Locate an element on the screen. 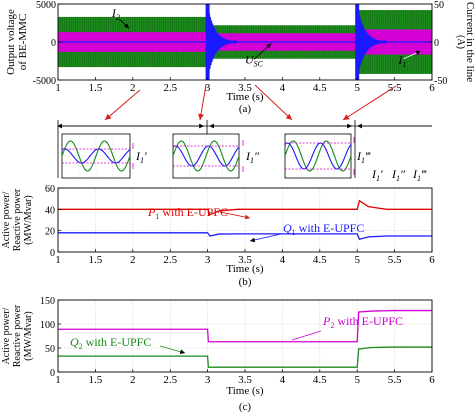 The height and width of the screenshot is (417, 474). panel-b-xtick-label: 4.5 is located at coordinates (320, 260).